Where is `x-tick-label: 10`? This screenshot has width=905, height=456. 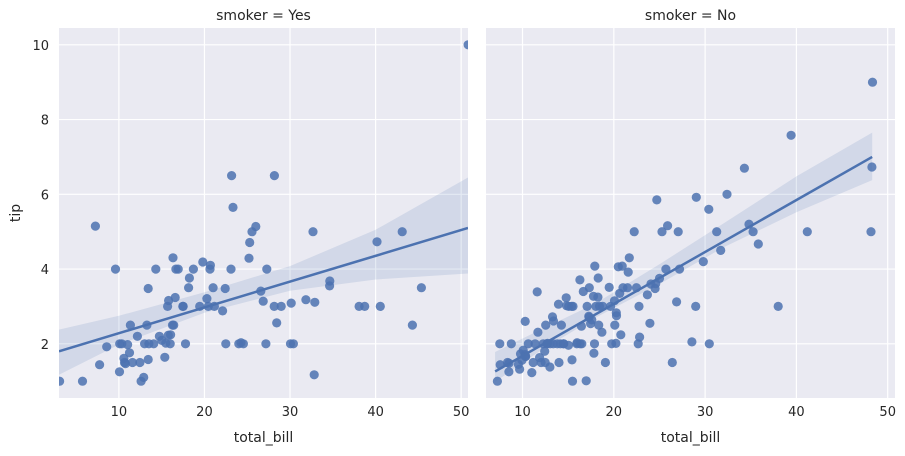
x-tick-label: 10 is located at coordinates (522, 412).